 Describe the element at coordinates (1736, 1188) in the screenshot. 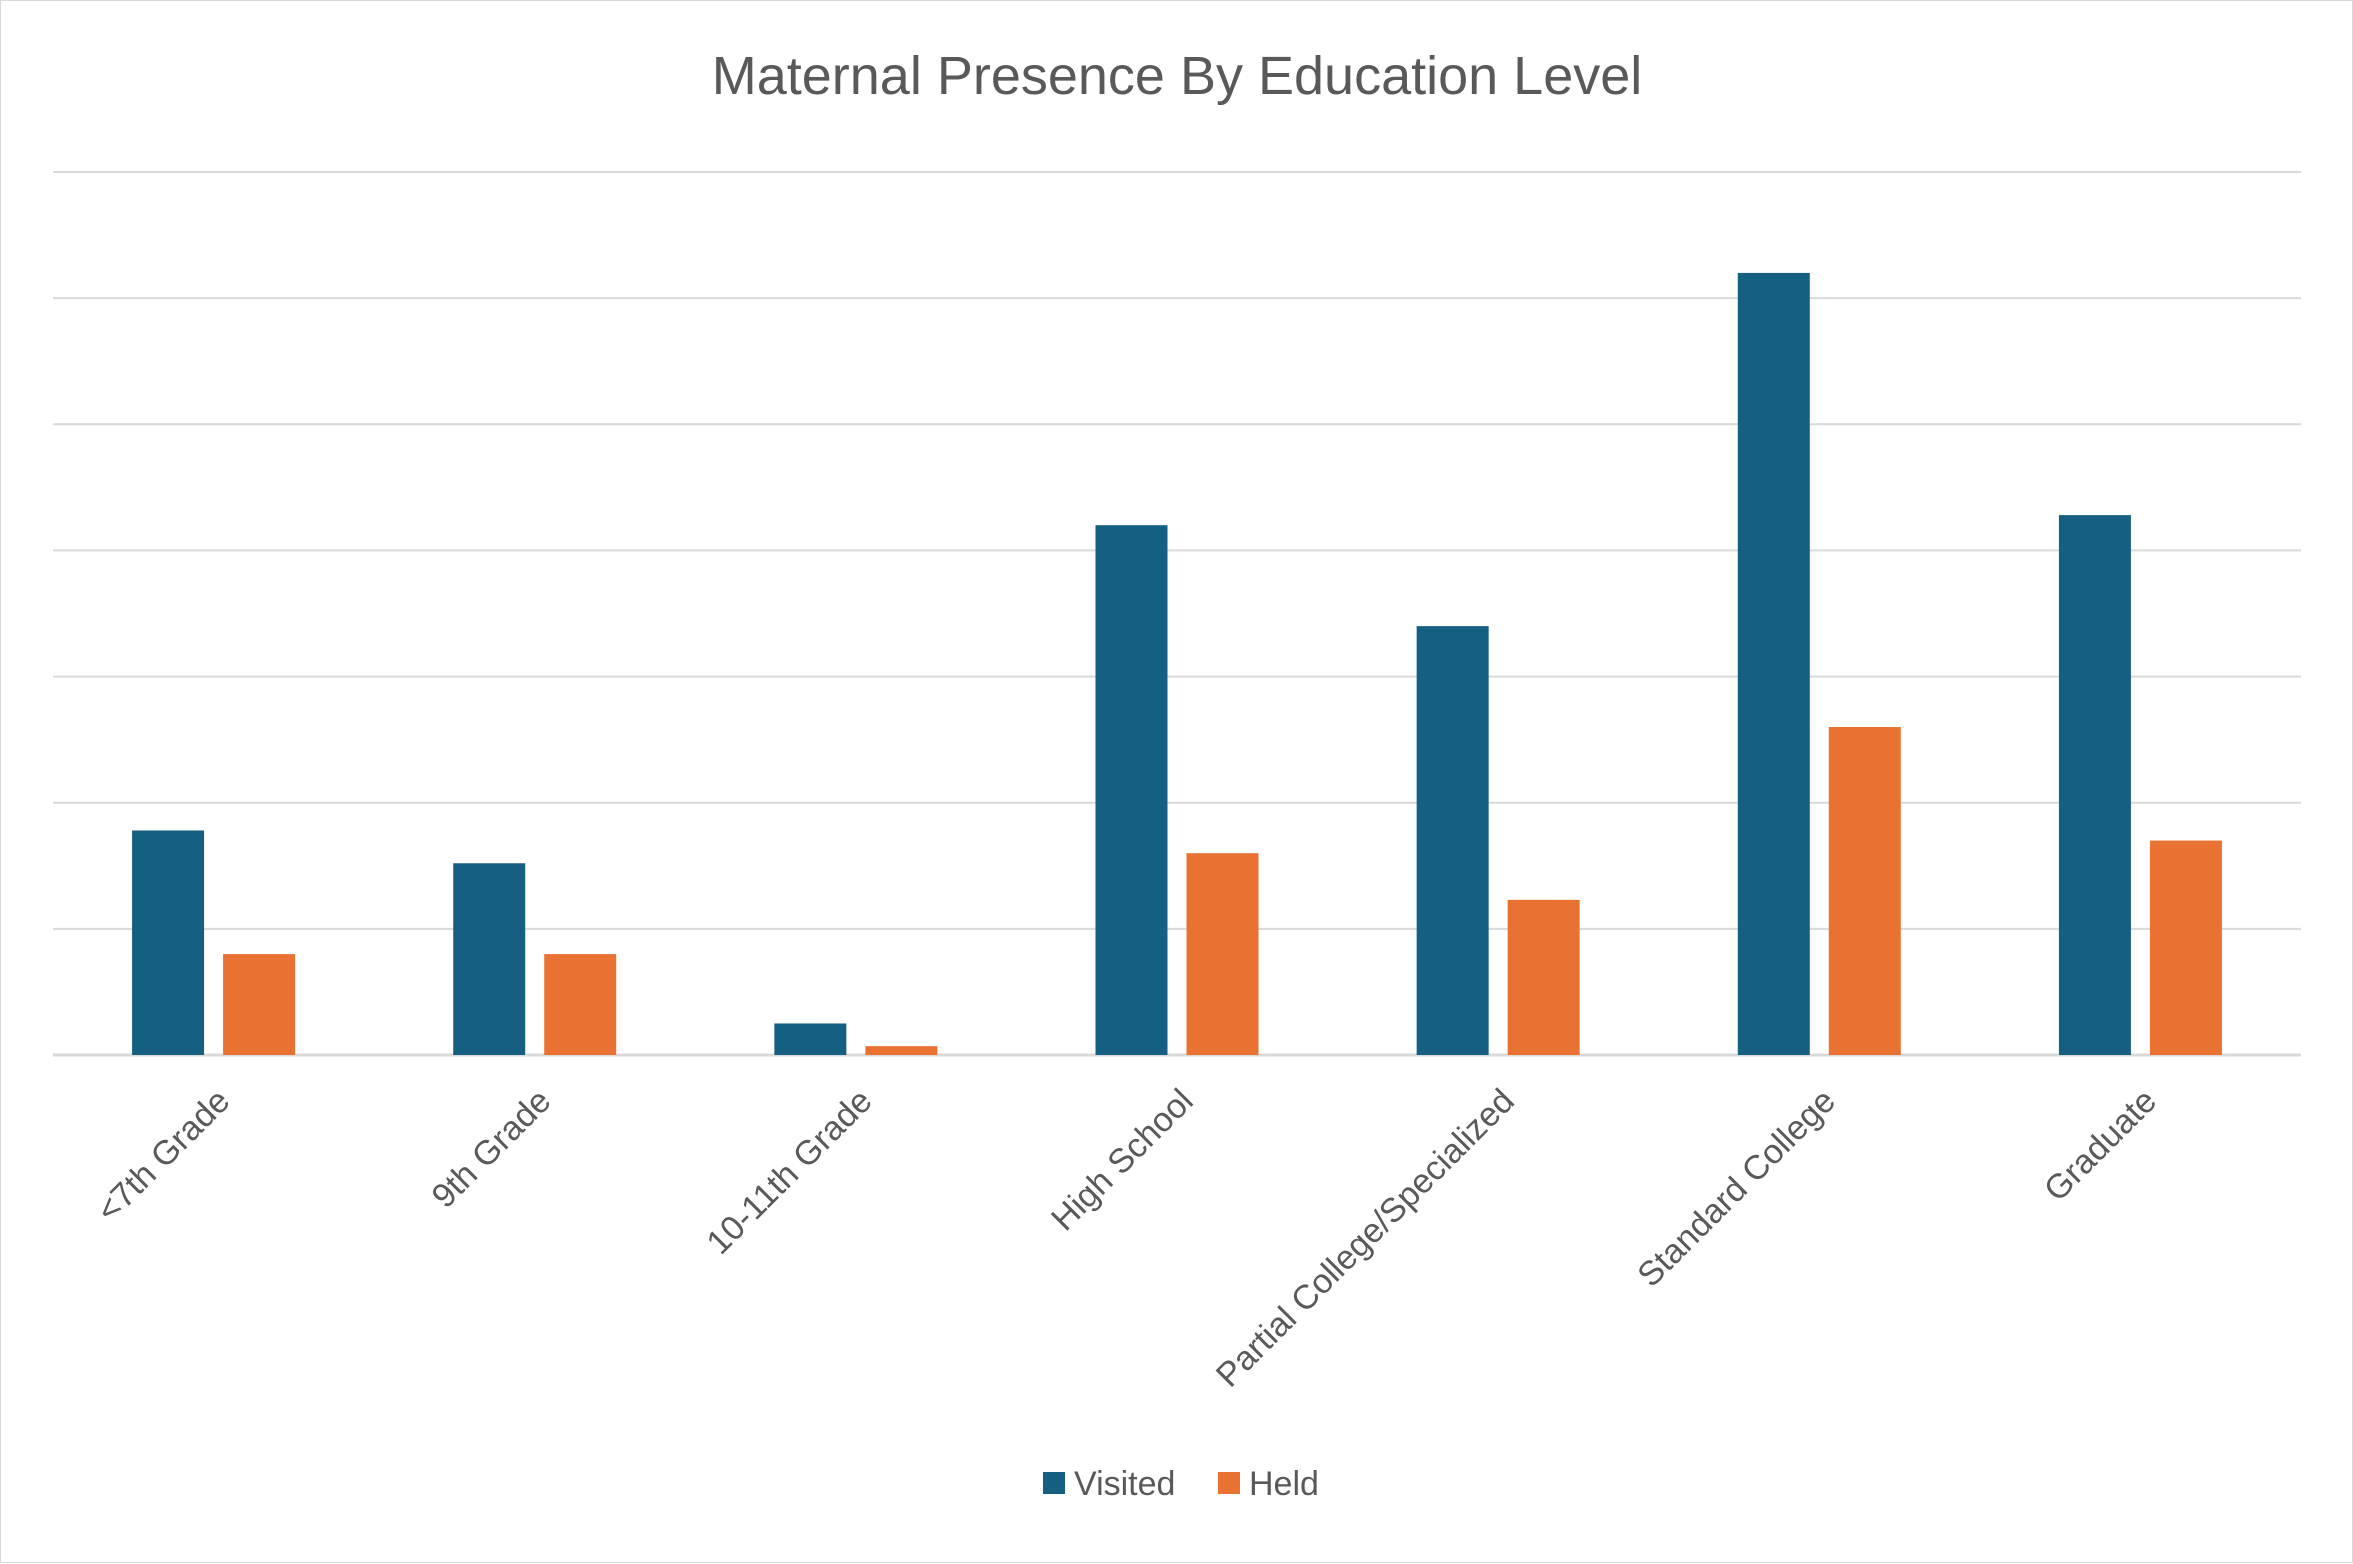

I see `x-tick-label: Standard College` at that location.